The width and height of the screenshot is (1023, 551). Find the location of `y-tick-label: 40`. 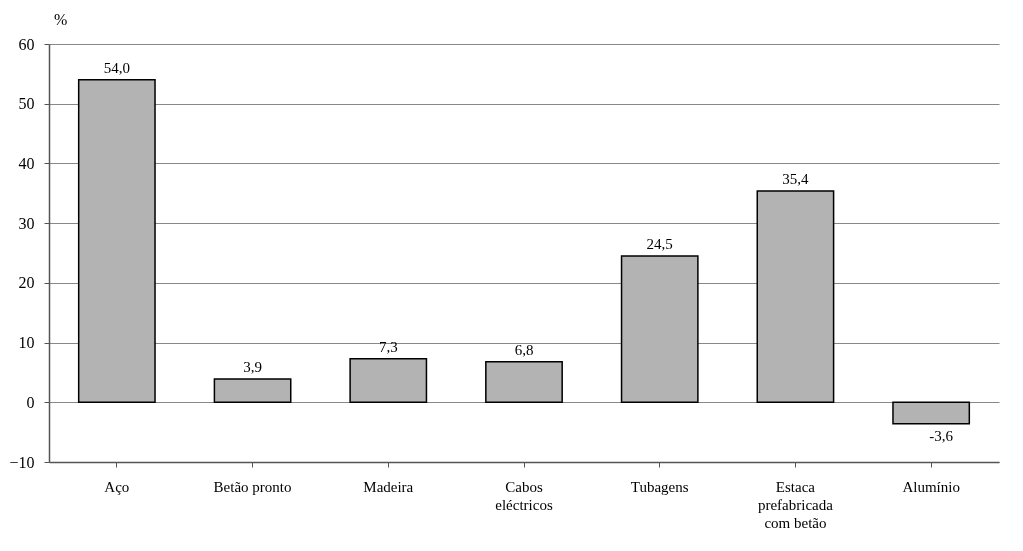

y-tick-label: 40 is located at coordinates (26, 163).